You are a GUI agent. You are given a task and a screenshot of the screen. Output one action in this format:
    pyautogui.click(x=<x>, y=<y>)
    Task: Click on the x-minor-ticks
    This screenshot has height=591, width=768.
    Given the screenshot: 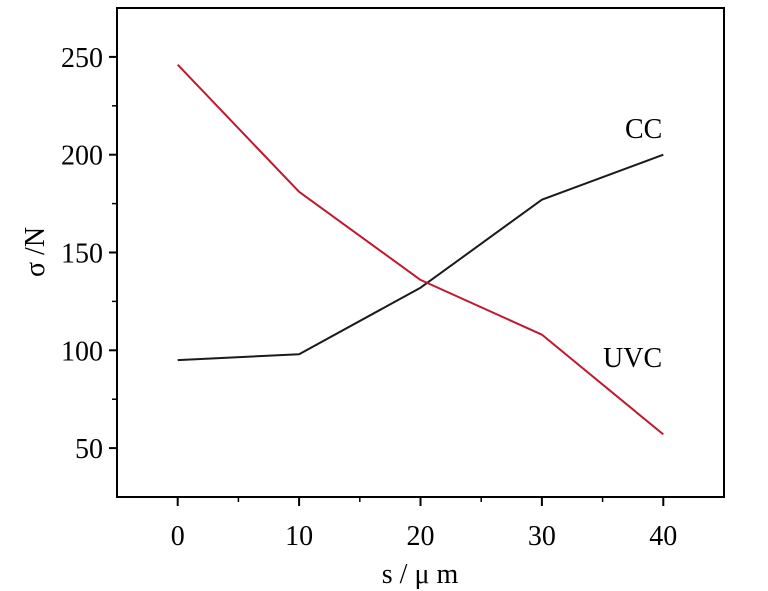 What is the action you would take?
    pyautogui.click(x=420, y=499)
    